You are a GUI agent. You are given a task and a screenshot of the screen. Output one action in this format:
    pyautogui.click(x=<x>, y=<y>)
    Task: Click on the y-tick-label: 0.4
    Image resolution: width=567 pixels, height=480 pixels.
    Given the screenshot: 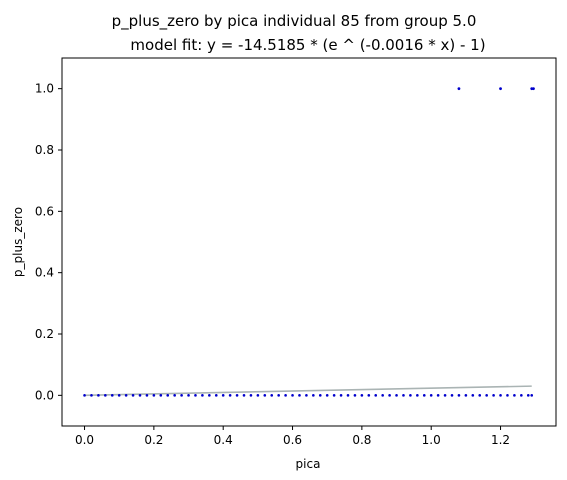 What is the action you would take?
    pyautogui.click(x=44, y=273)
    